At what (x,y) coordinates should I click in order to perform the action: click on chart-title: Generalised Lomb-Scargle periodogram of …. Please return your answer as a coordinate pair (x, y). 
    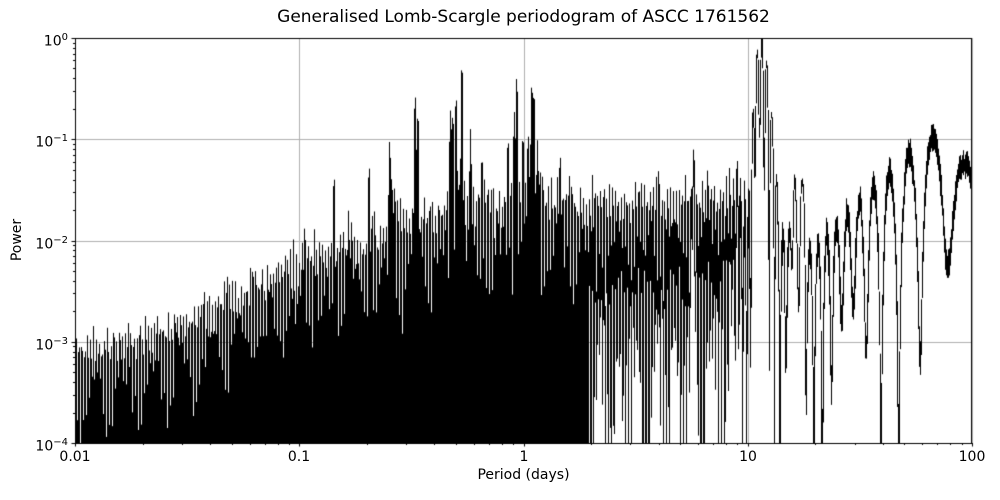
    Looking at the image, I should click on (523, 17).